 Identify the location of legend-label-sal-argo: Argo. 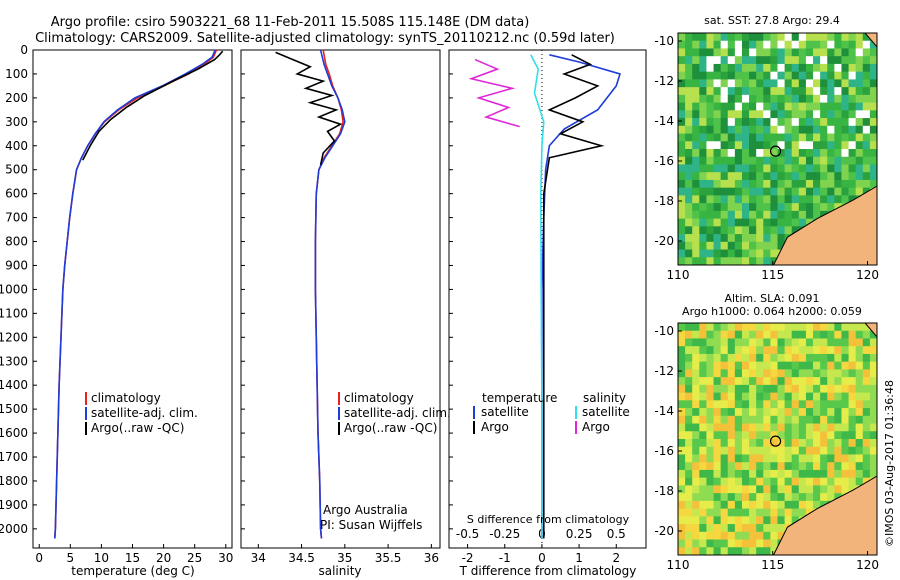
(596, 427).